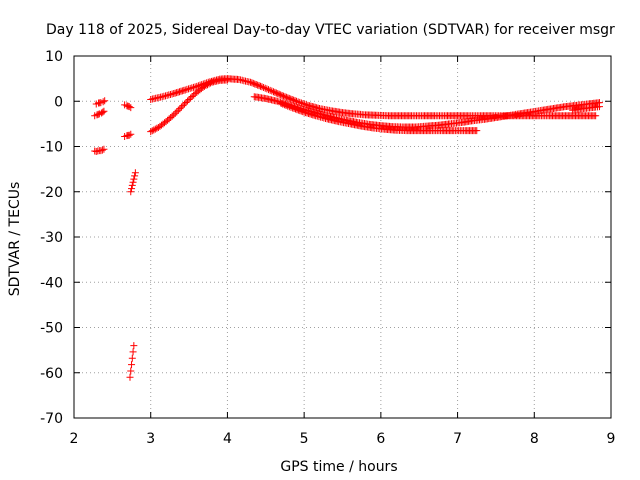 This screenshot has width=640, height=480. Describe the element at coordinates (457, 439) in the screenshot. I see `x-tick-label: 7` at that location.